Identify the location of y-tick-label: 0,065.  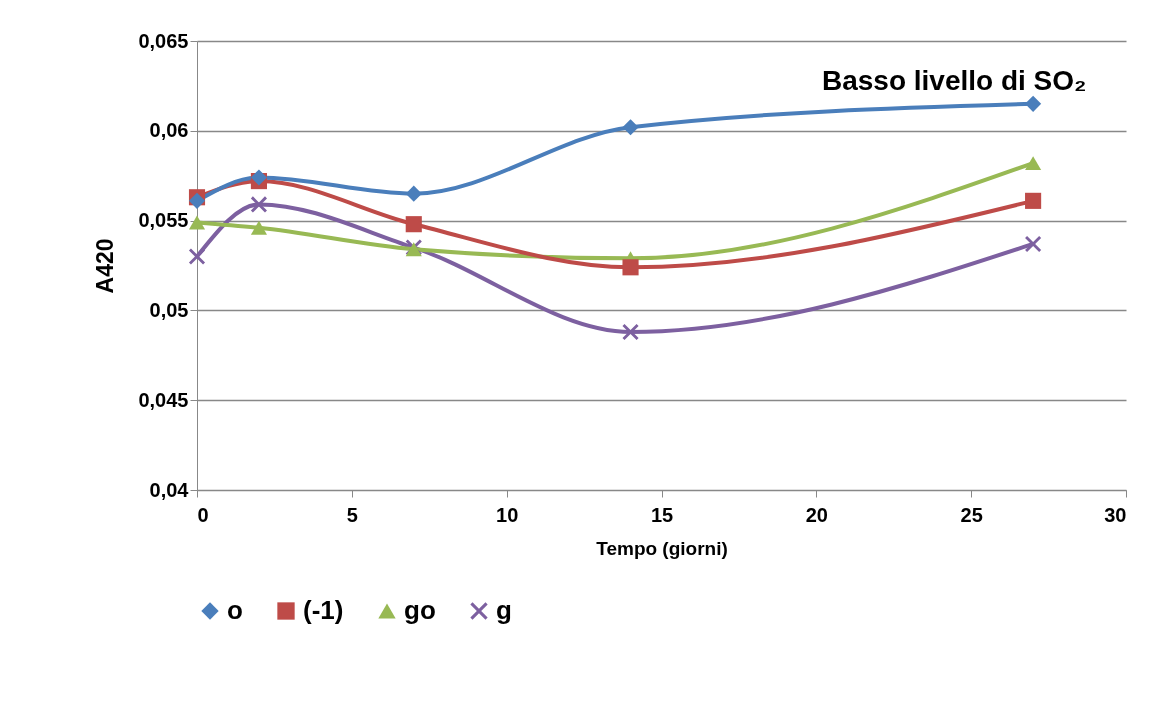
(163, 40).